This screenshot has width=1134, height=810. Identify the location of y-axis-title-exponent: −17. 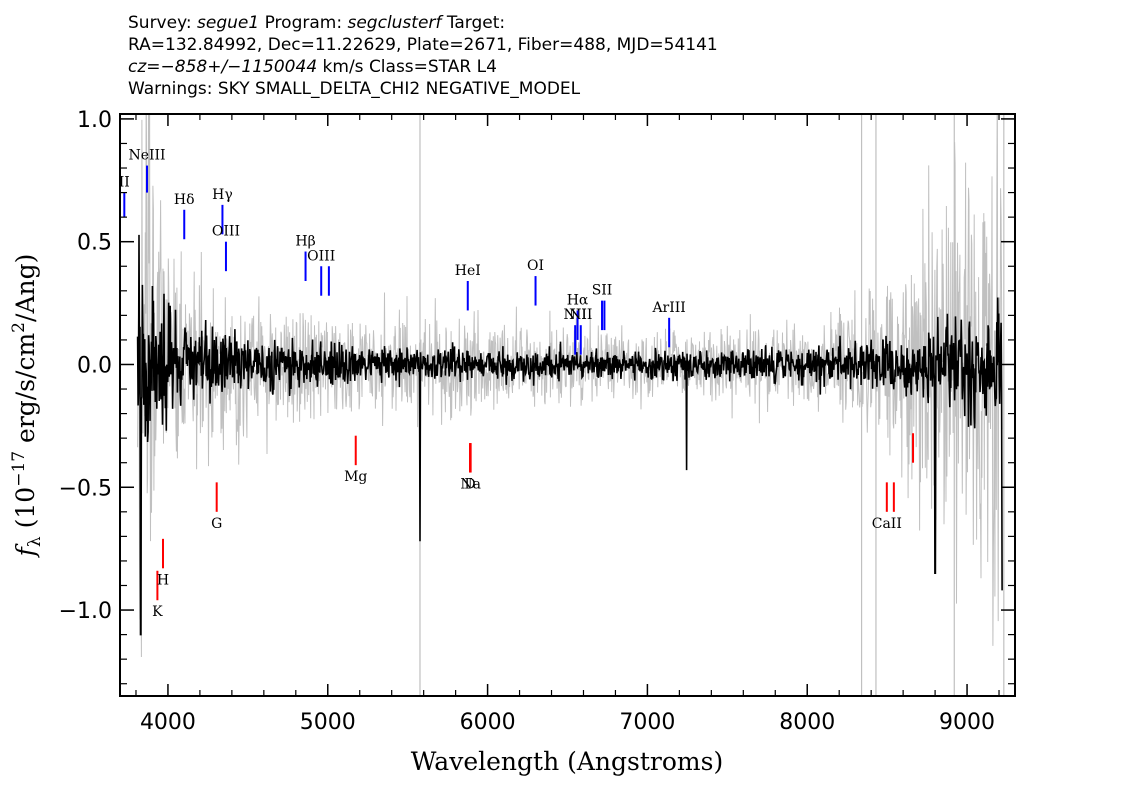
(19, 469).